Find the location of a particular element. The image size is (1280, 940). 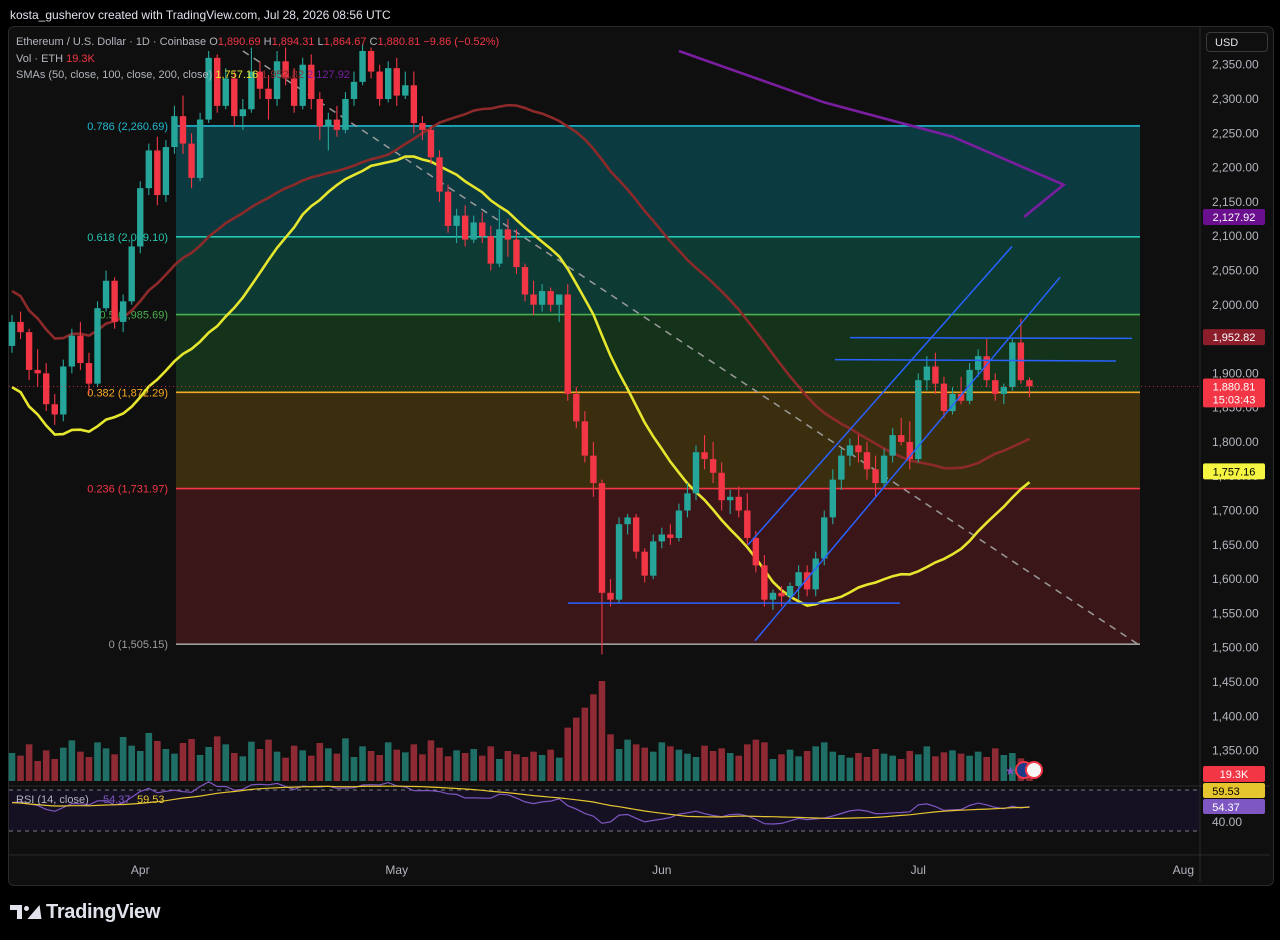

close-value: 1,880.81 is located at coordinates (399, 42).